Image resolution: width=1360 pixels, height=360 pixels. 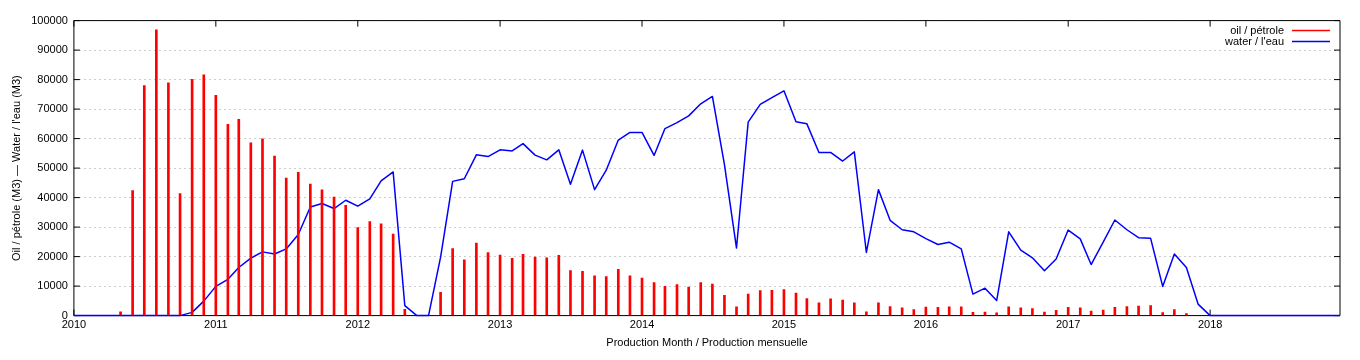 What do you see at coordinates (642, 324) in the screenshot?
I see `x-tick-label: 2014` at bounding box center [642, 324].